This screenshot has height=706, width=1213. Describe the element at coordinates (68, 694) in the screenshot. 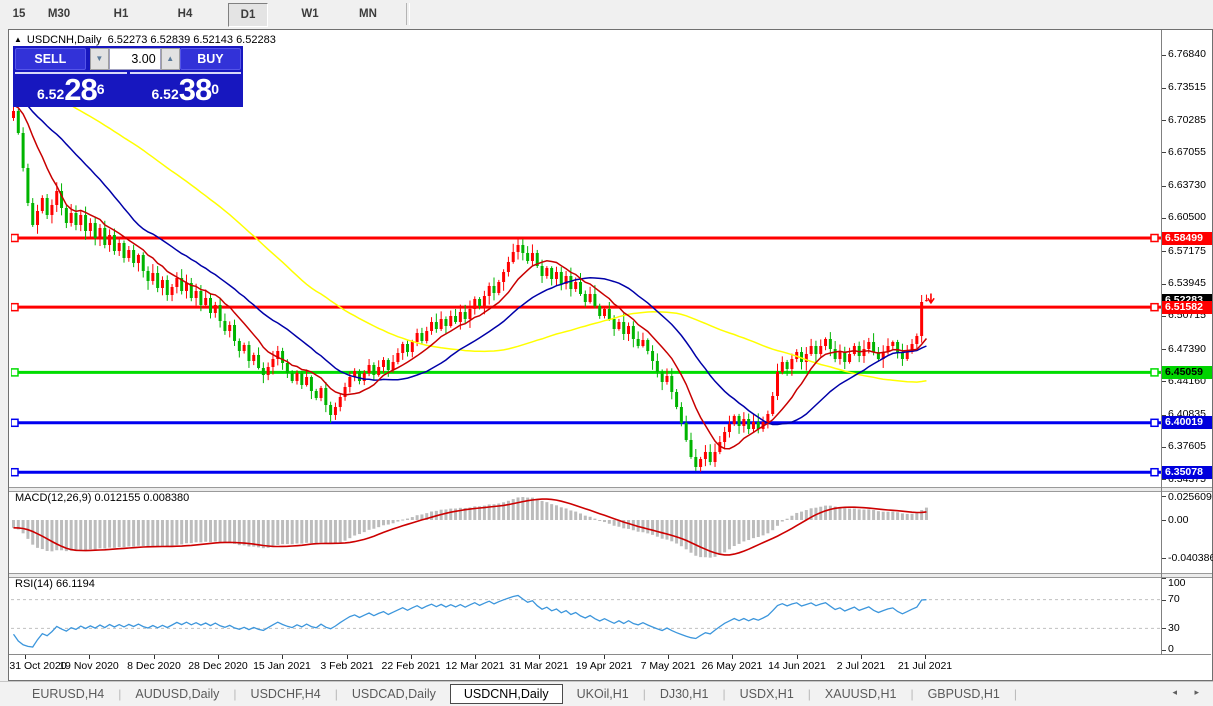

I see `chart-tab-eurusd: EURUSD,H4` at that location.